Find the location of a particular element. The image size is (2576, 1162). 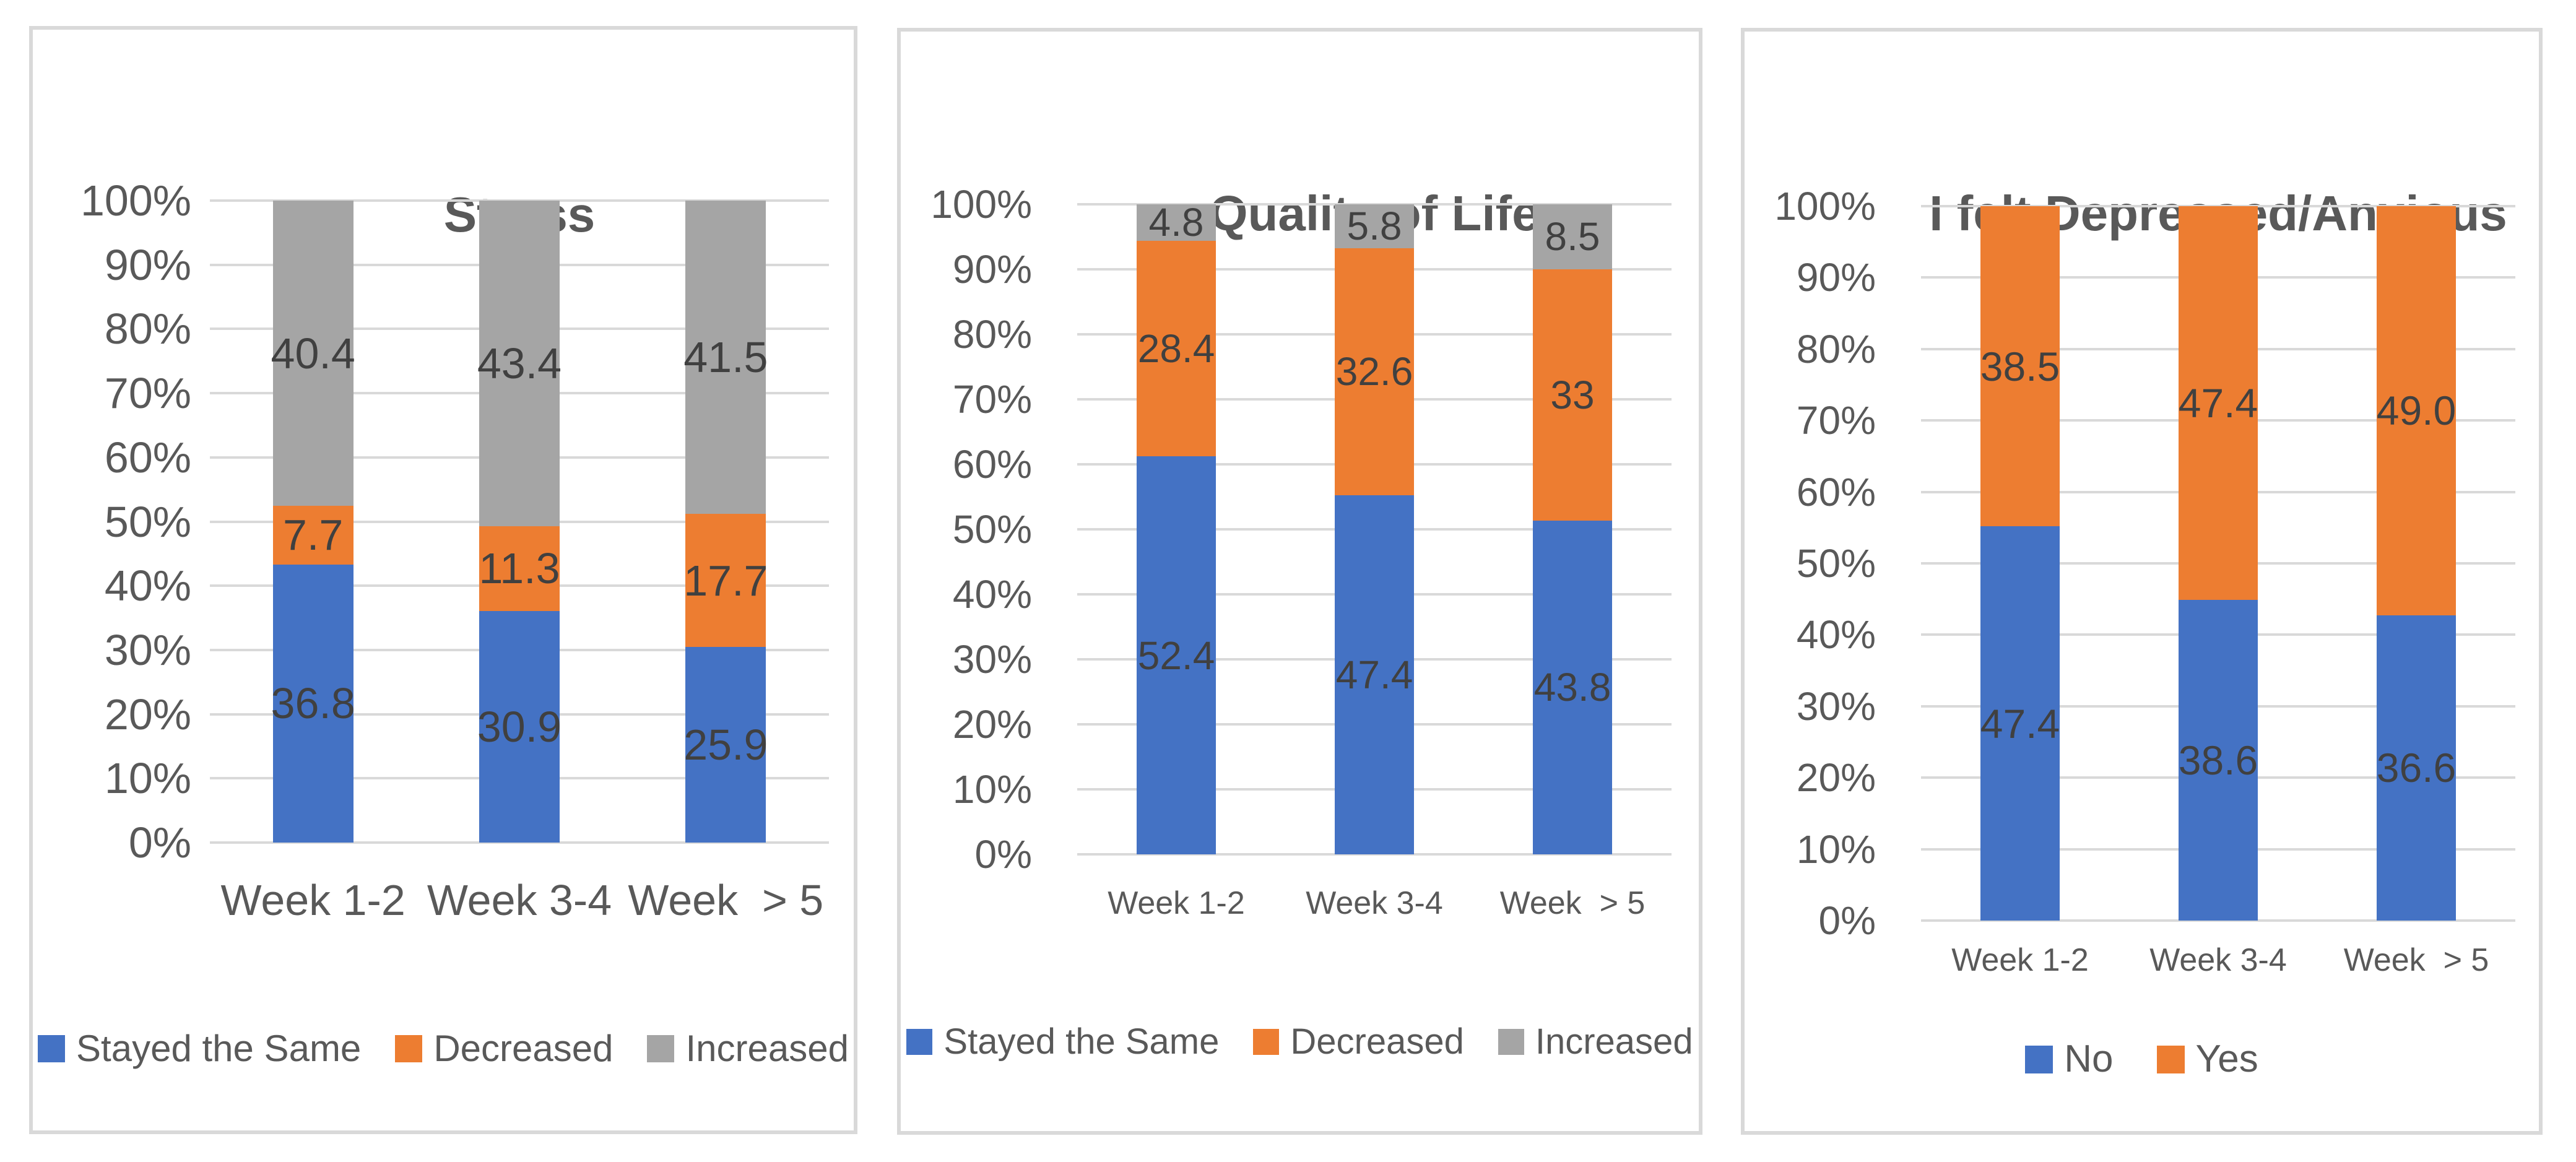

bar-value-label: 17.7 is located at coordinates (725, 580).